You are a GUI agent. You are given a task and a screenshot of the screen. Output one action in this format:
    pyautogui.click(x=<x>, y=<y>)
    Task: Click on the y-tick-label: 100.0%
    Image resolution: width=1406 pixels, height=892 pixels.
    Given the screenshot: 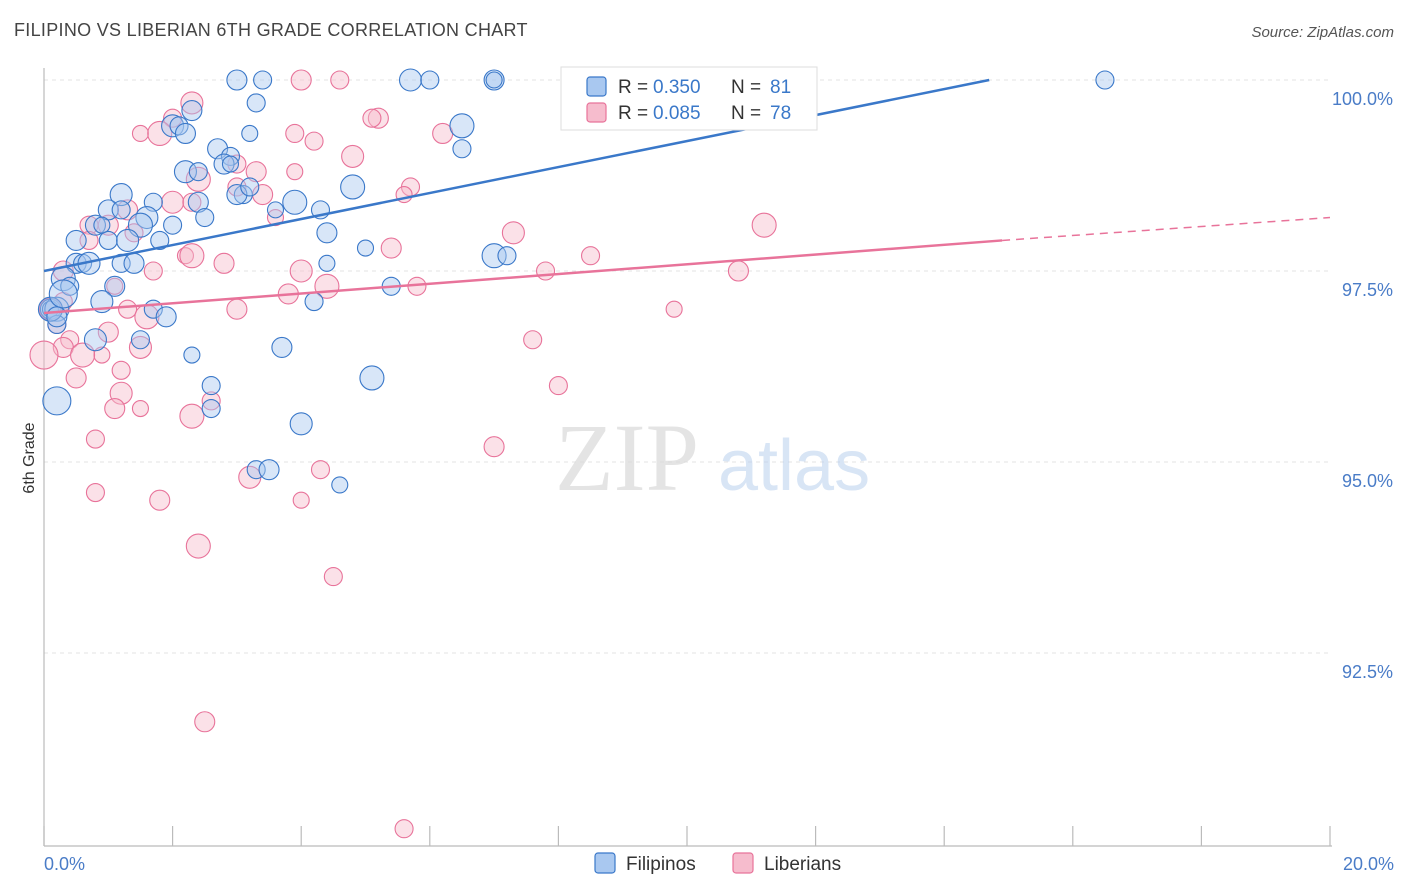 What is the action you would take?
    pyautogui.click(x=1362, y=99)
    